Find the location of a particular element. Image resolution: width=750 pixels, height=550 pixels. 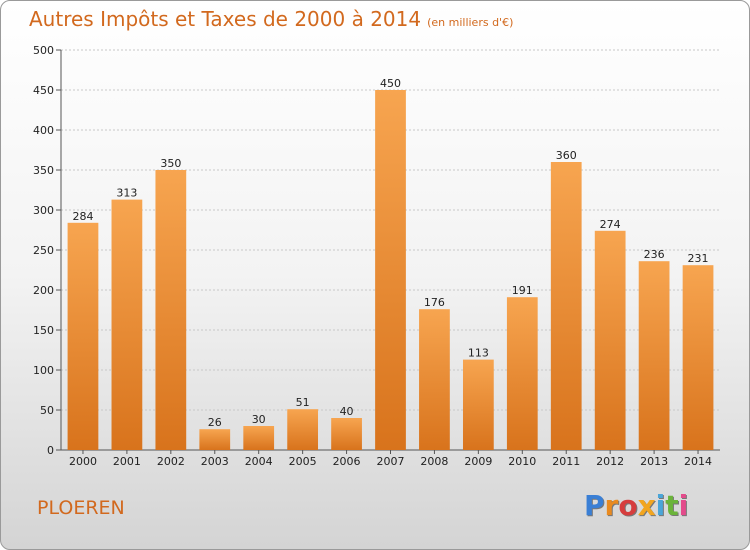

y-tick-label: 350 is located at coordinates (43, 170).